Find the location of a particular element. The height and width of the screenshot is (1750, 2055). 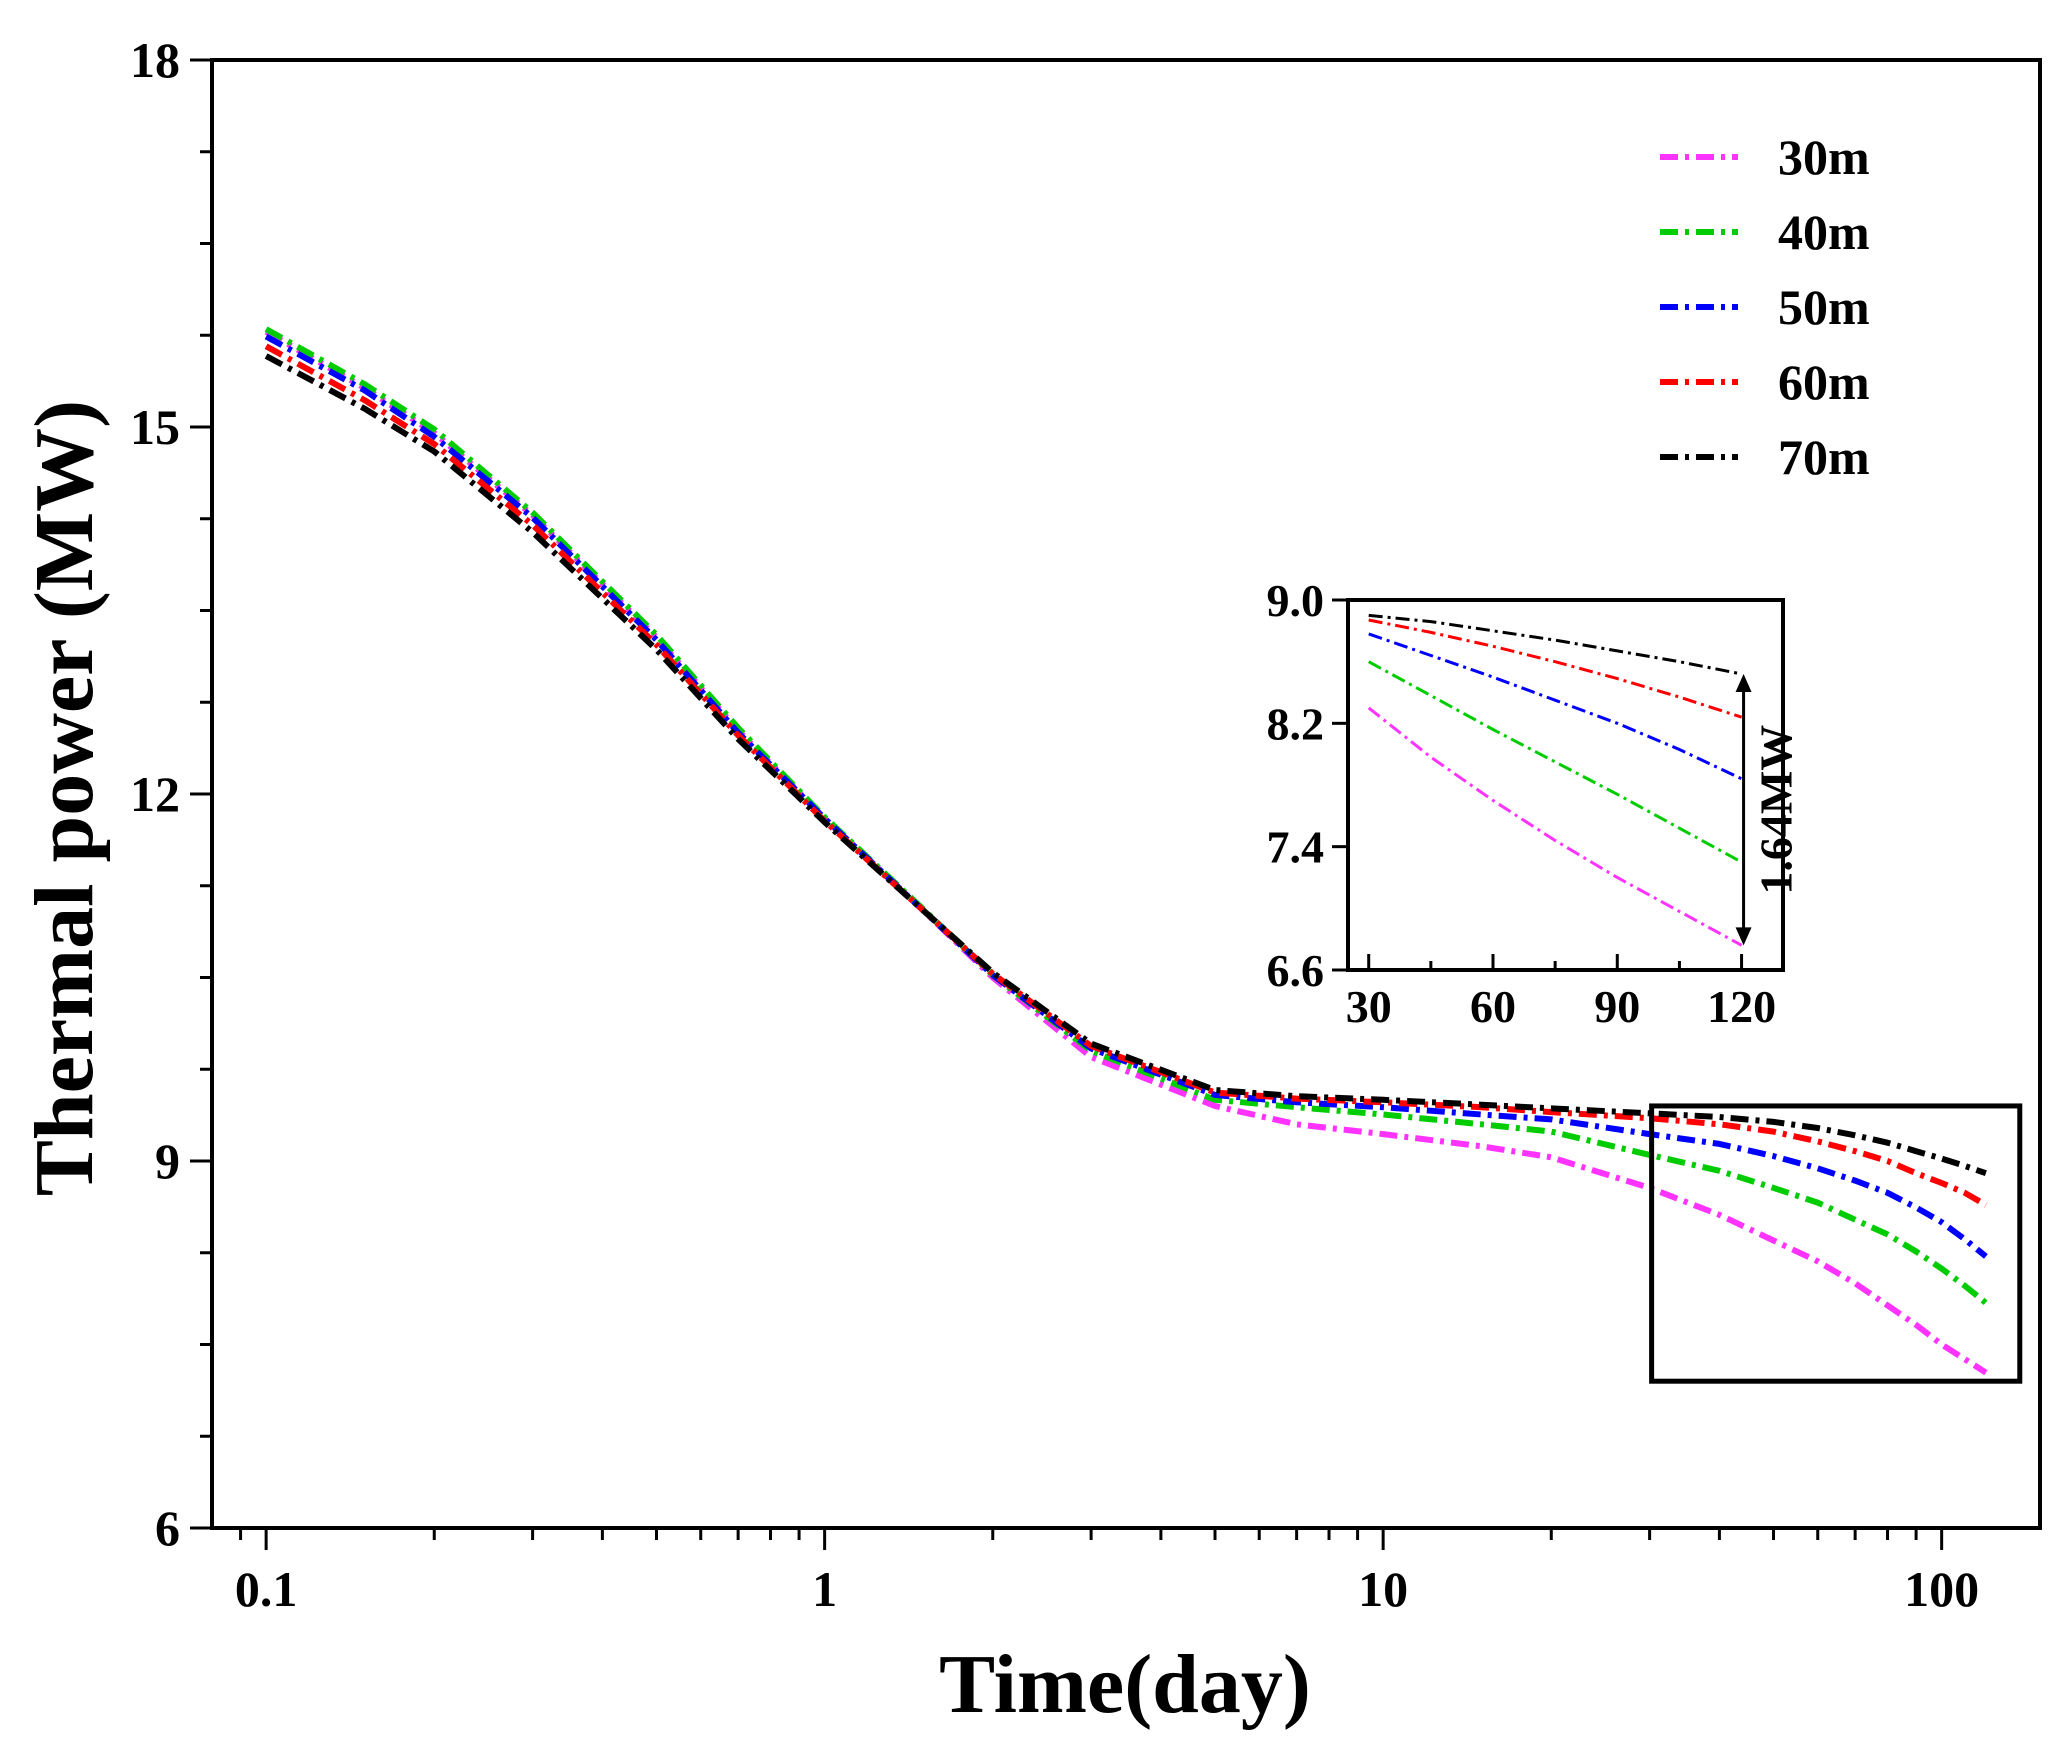

y-tick-label: 18 is located at coordinates (155, 60).